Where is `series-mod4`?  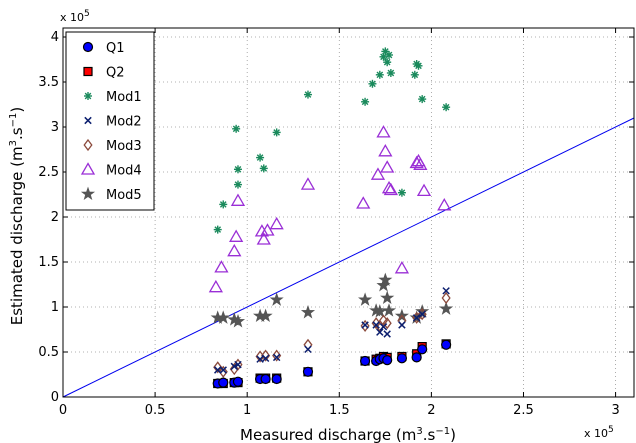 series-mod4 is located at coordinates (330, 209).